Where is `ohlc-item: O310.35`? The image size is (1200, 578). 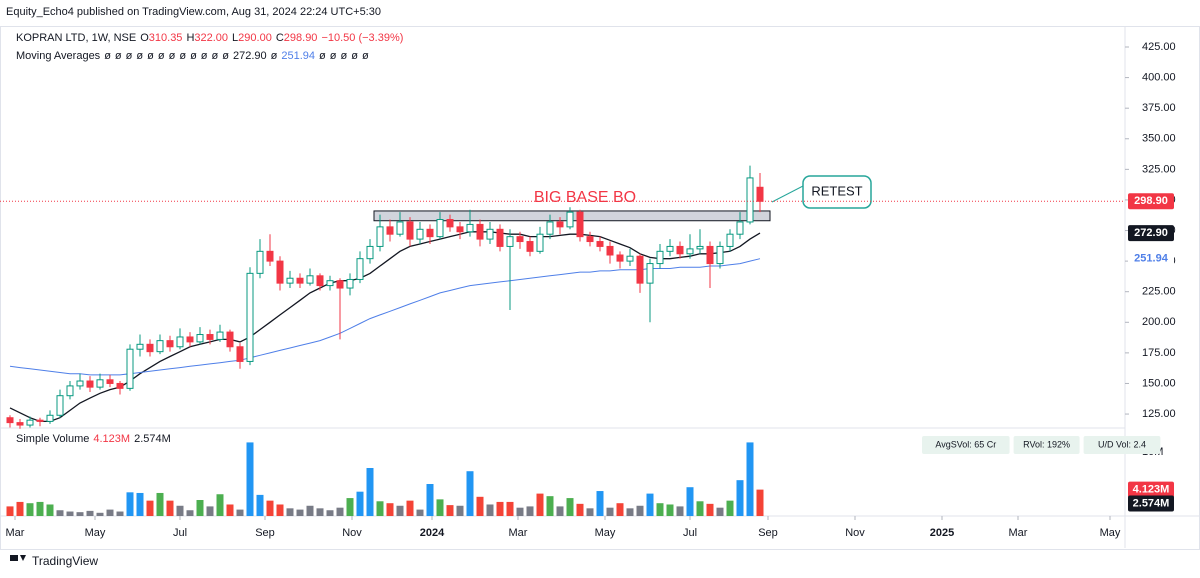
ohlc-item: O310.35 is located at coordinates (161, 38).